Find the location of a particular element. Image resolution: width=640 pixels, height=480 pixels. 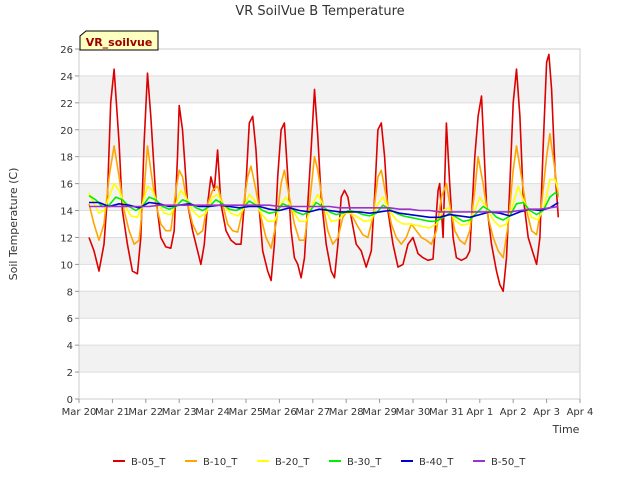

y-tick-label: 0 is located at coordinates (70, 400).